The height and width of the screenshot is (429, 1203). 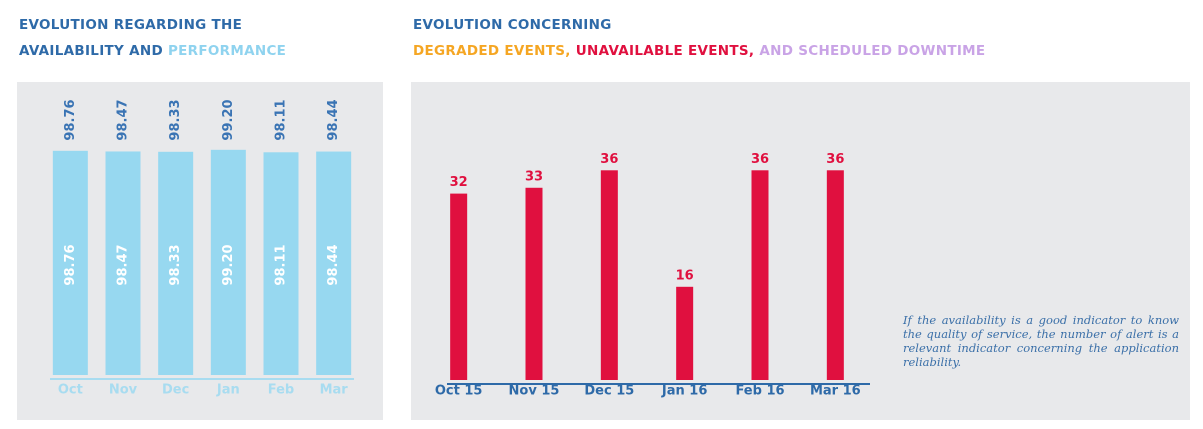 I want to click on subtitle-part: AND SCHEDULED DOWNTIME, so click(x=872, y=51).